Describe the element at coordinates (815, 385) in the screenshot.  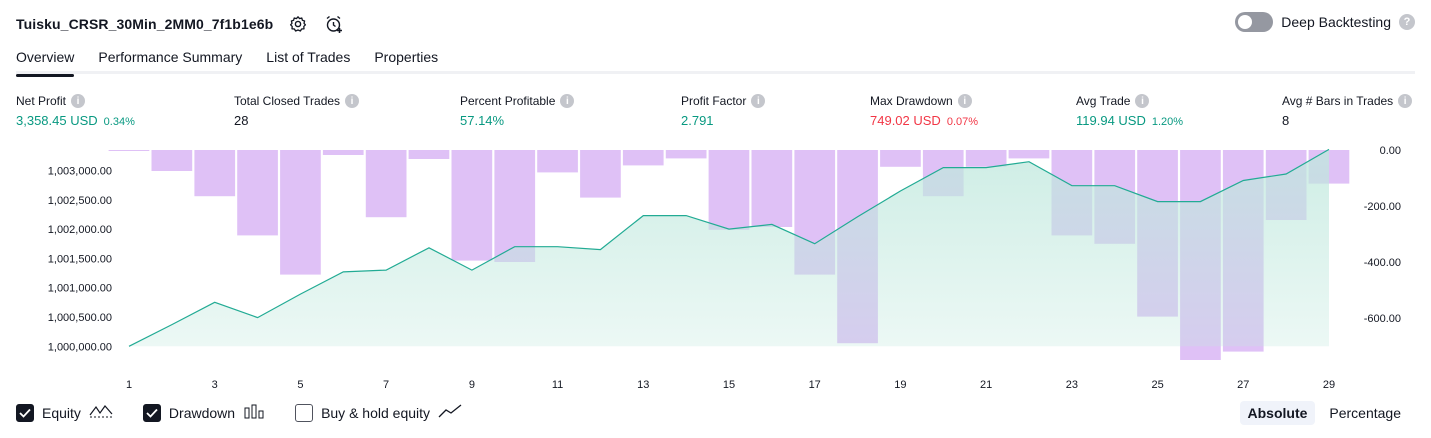
I see `x-axis-tick-label: 17` at that location.